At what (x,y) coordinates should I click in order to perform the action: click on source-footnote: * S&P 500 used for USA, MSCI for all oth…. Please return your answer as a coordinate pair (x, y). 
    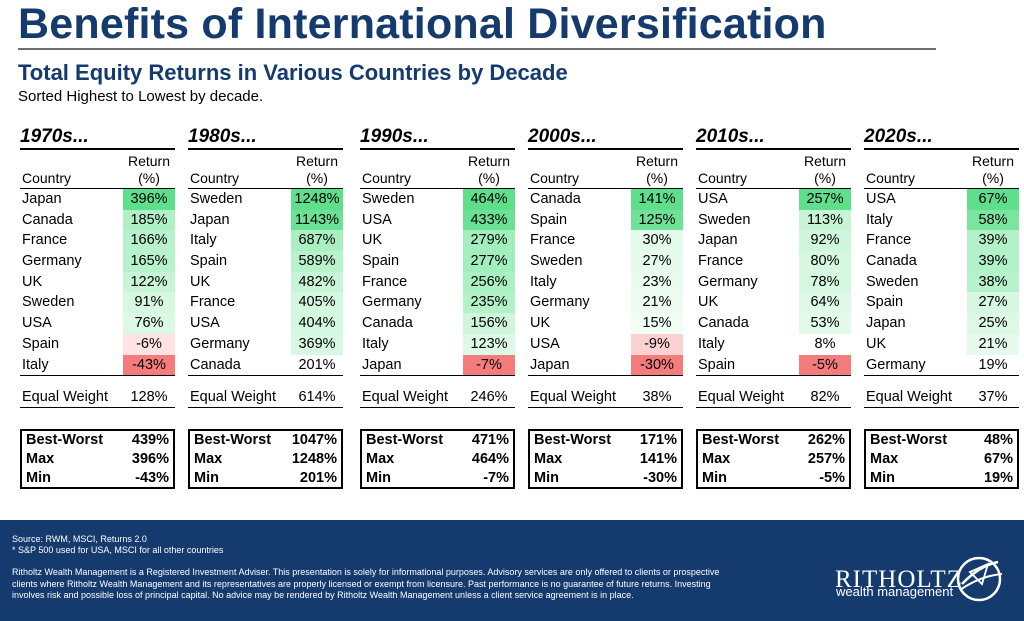
    Looking at the image, I should click on (118, 550).